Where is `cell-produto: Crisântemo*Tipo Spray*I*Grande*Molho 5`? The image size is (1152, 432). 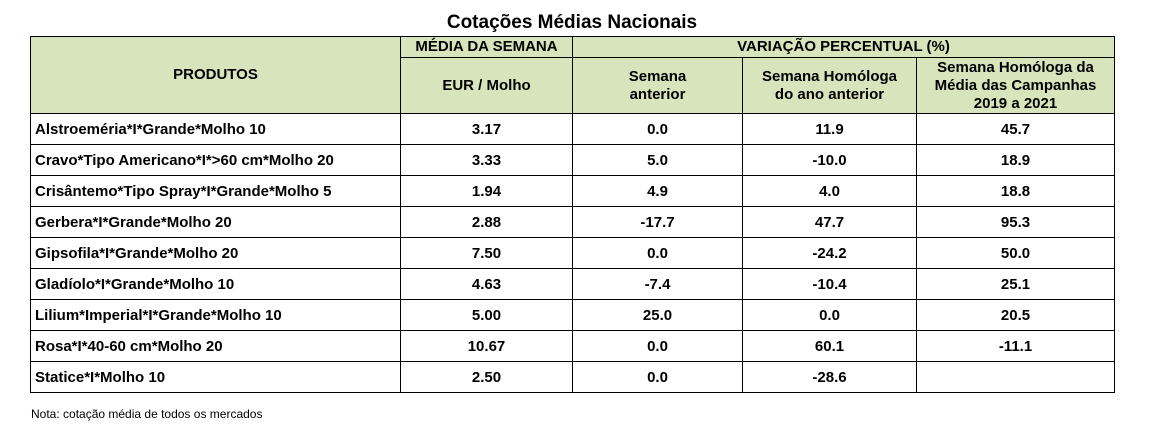 cell-produto: Crisântemo*Tipo Spray*I*Grande*Molho 5 is located at coordinates (215, 191).